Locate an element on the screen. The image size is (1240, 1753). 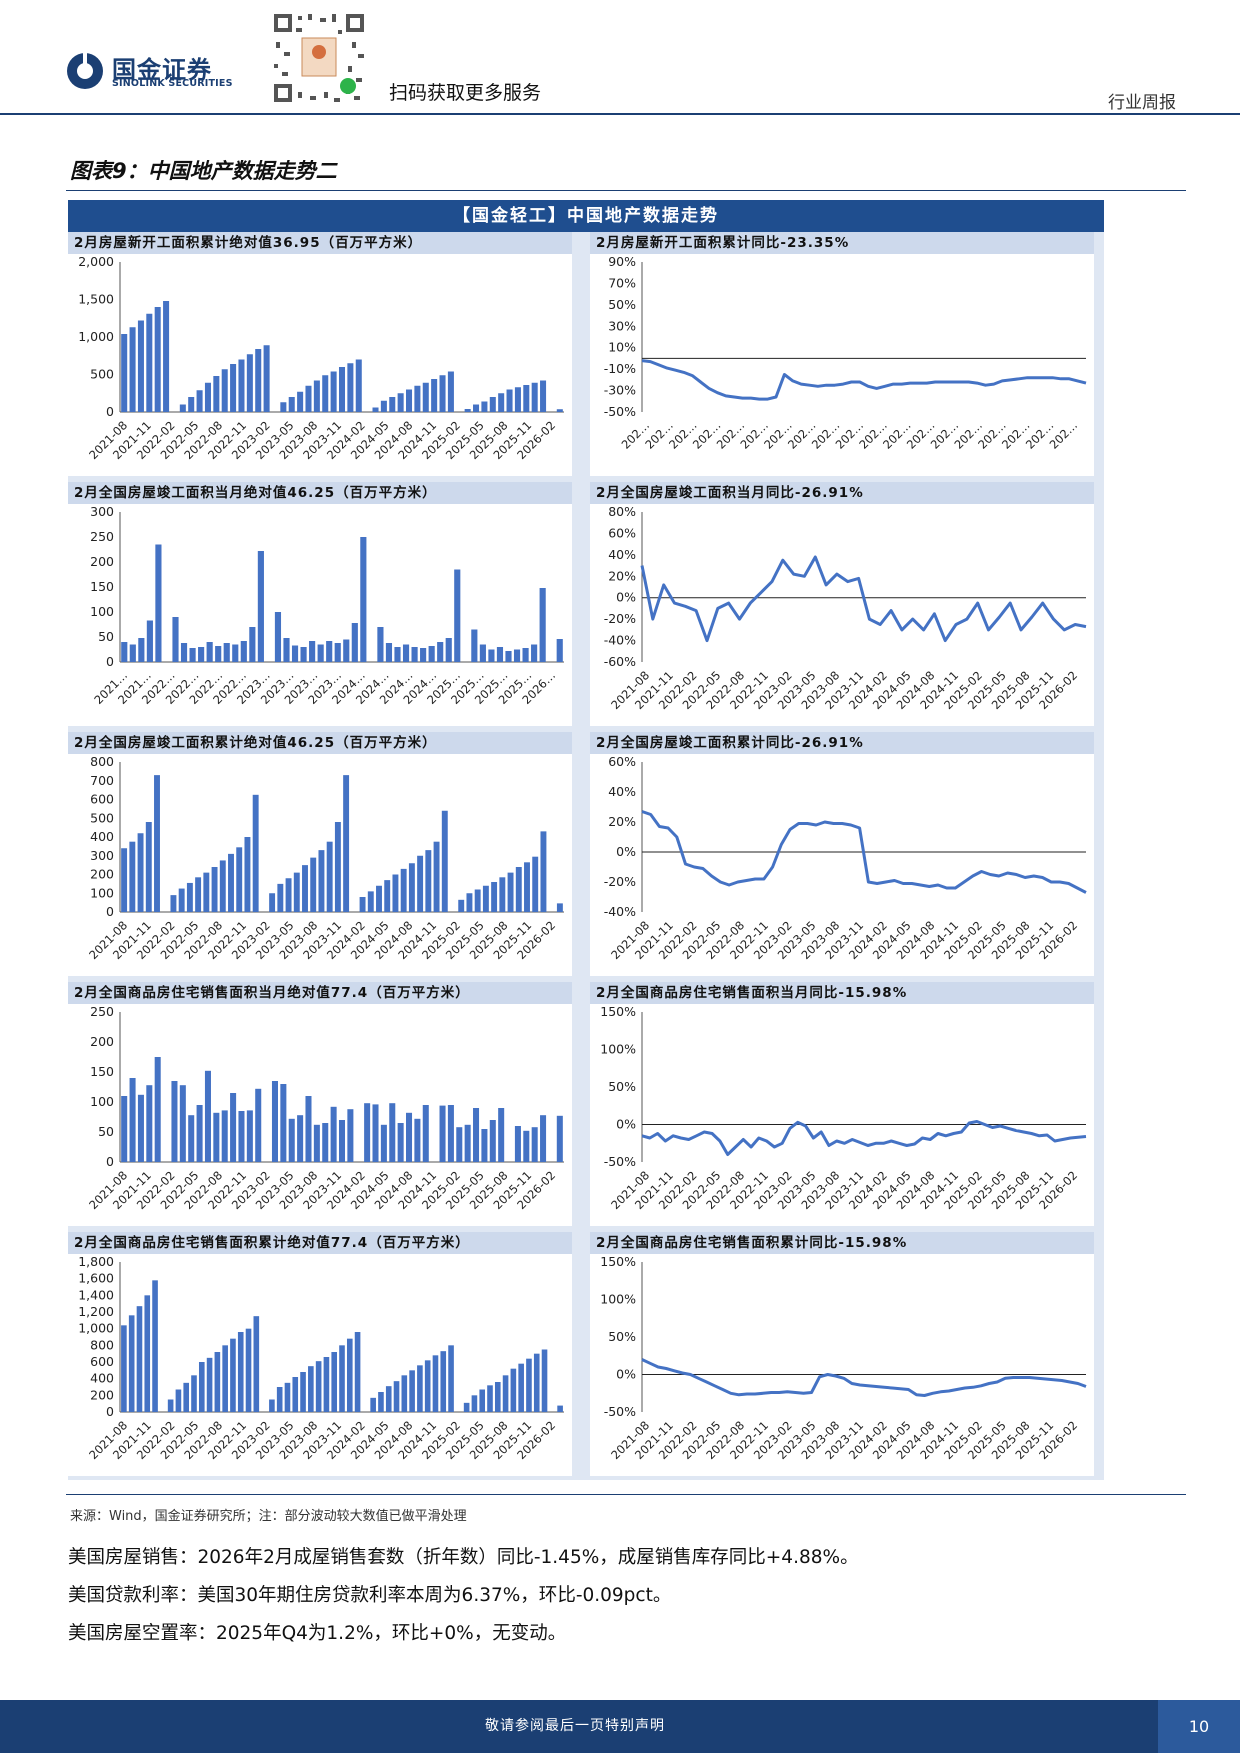
qr-code-icon is located at coordinates (319, 58).